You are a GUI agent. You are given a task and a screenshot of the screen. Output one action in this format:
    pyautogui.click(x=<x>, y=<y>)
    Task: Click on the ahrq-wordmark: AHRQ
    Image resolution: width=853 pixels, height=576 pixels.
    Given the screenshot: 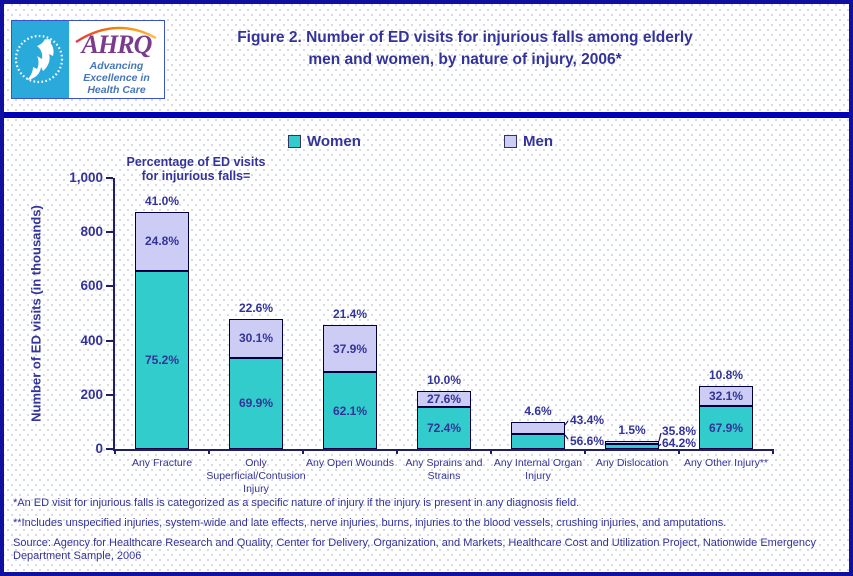 What is the action you would take?
    pyautogui.click(x=117, y=44)
    